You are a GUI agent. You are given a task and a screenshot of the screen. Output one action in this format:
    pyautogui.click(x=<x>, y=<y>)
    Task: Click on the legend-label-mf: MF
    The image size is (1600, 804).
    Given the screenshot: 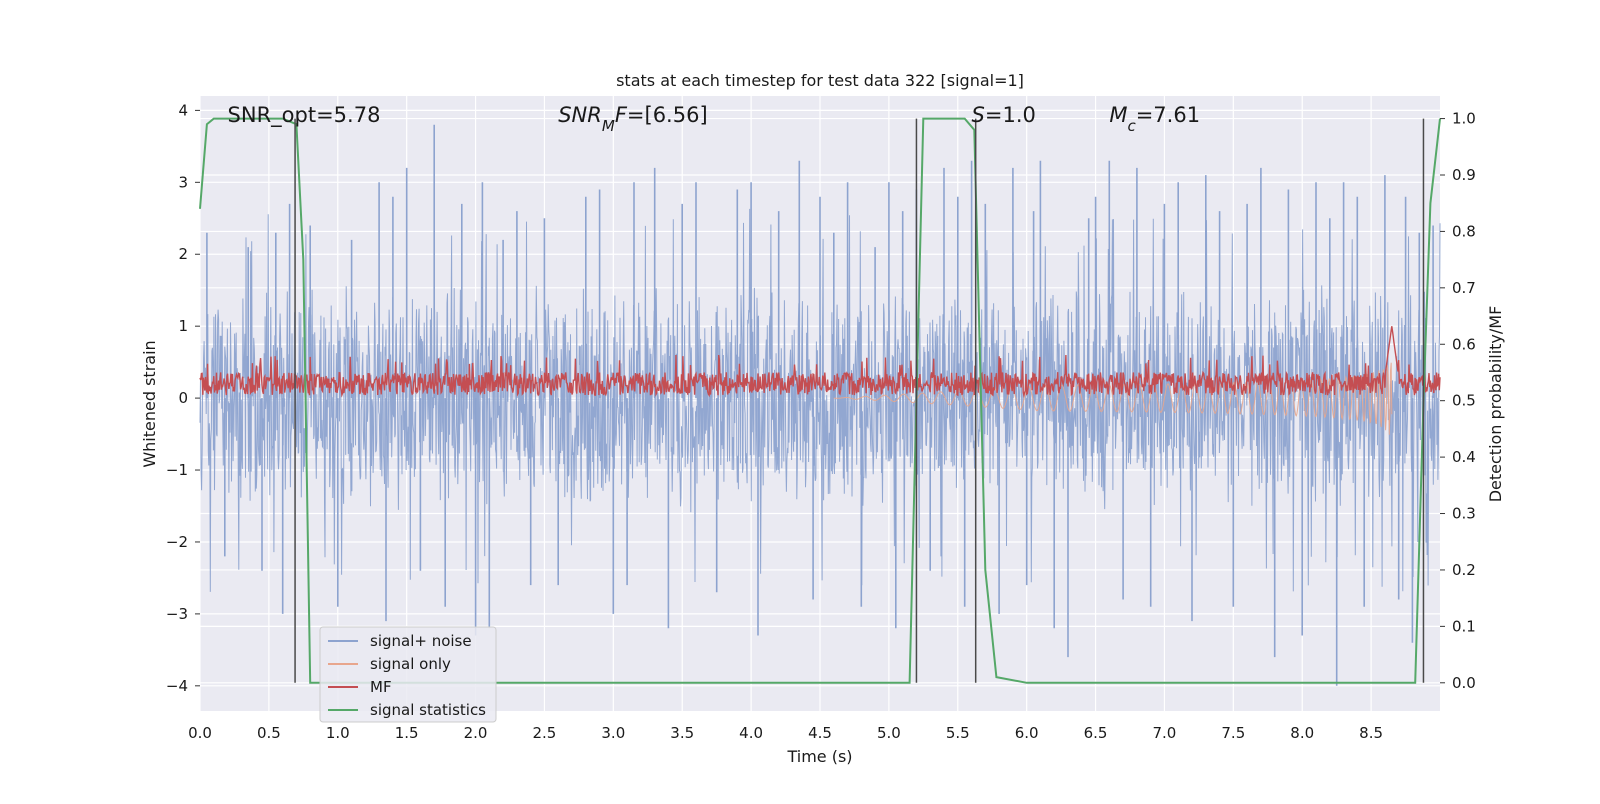 What is the action you would take?
    pyautogui.click(x=381, y=687)
    